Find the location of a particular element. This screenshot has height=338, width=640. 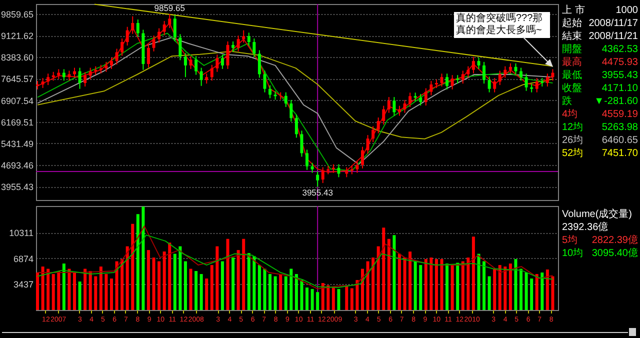

text: 最低 3955.43 is located at coordinates (600, 75).